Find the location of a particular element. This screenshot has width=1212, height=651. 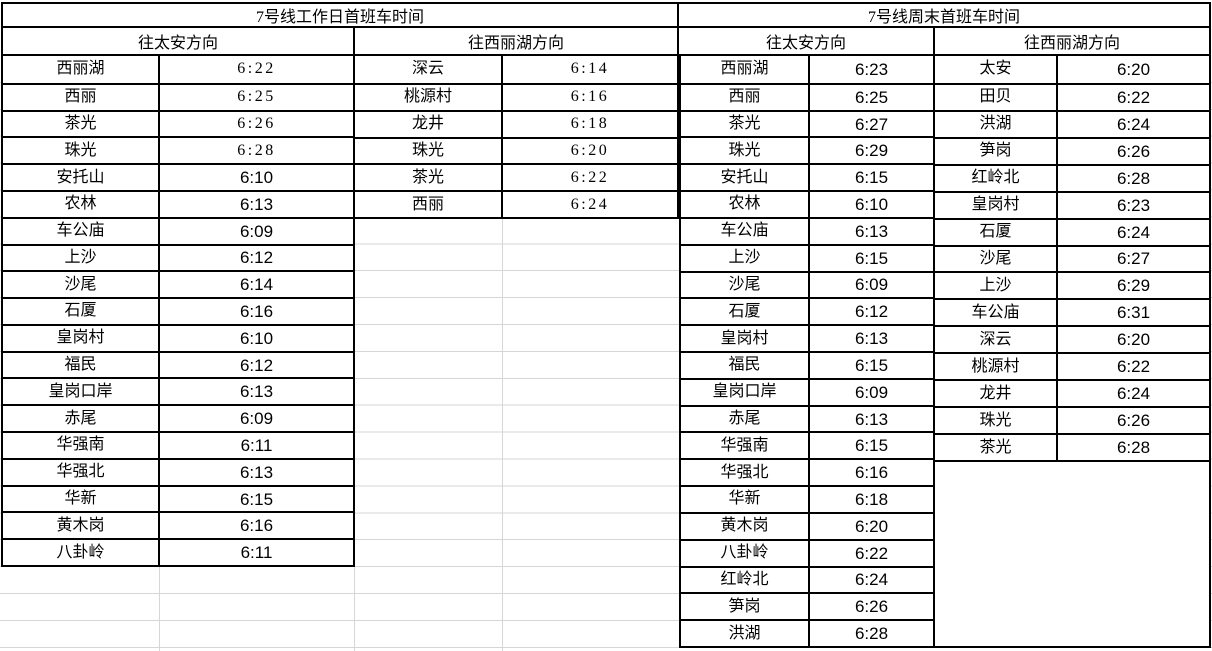

time-cell: 6:12 is located at coordinates (256, 365).